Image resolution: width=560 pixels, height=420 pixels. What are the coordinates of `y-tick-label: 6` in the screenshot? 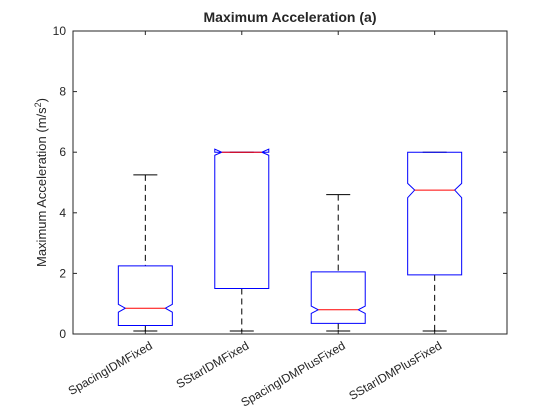 It's located at (62, 152).